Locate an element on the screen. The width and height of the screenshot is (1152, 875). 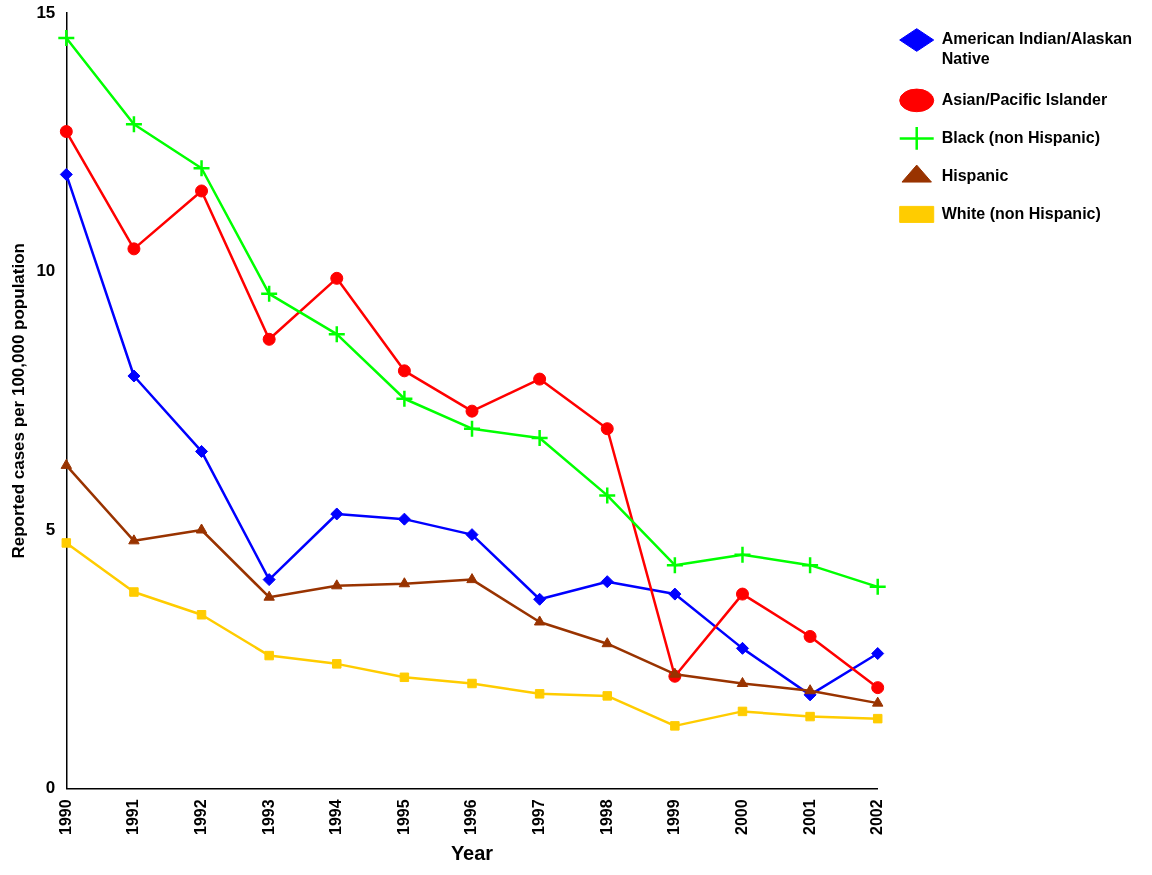
y-axis-title: Reported cases per 100,000 population is located at coordinates (18, 401).